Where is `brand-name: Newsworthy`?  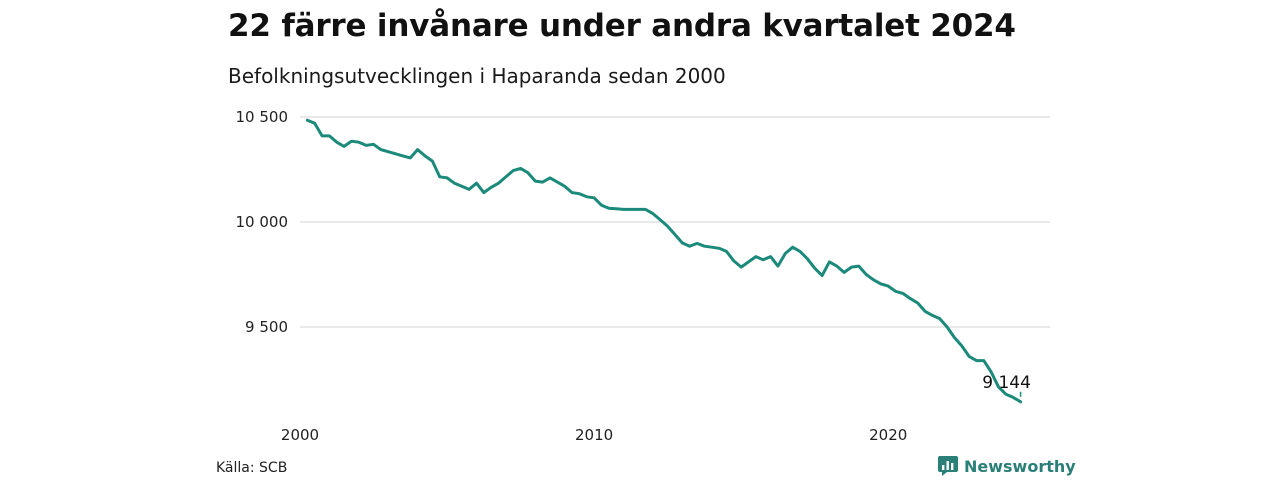 brand-name: Newsworthy is located at coordinates (1020, 466).